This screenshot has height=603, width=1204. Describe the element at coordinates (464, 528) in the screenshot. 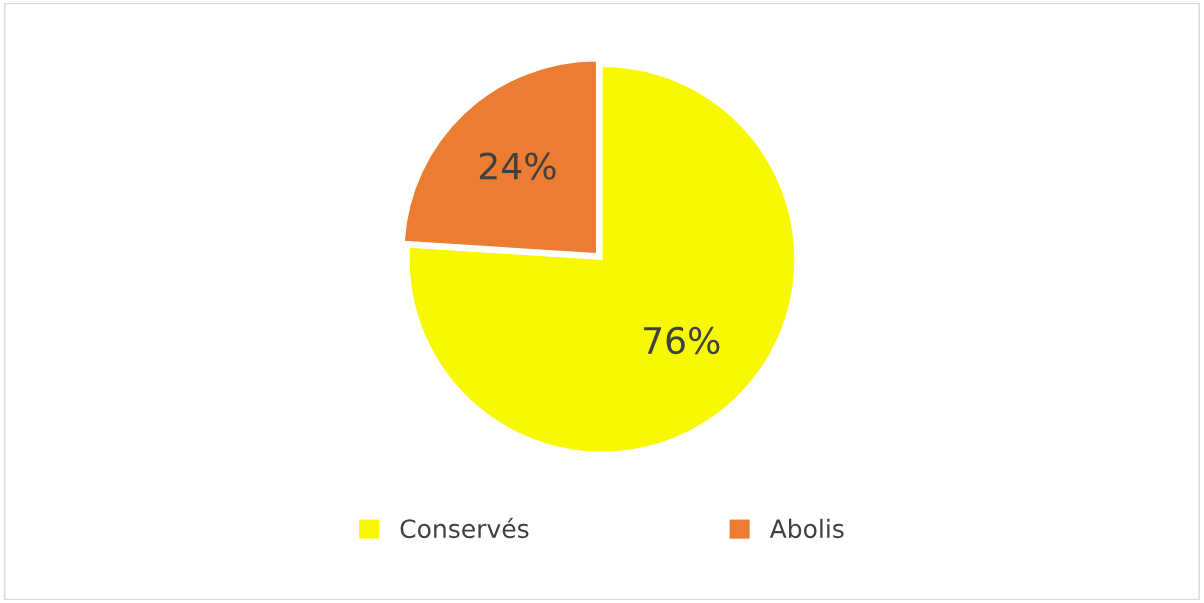

I see `legend-label: Conservés` at that location.